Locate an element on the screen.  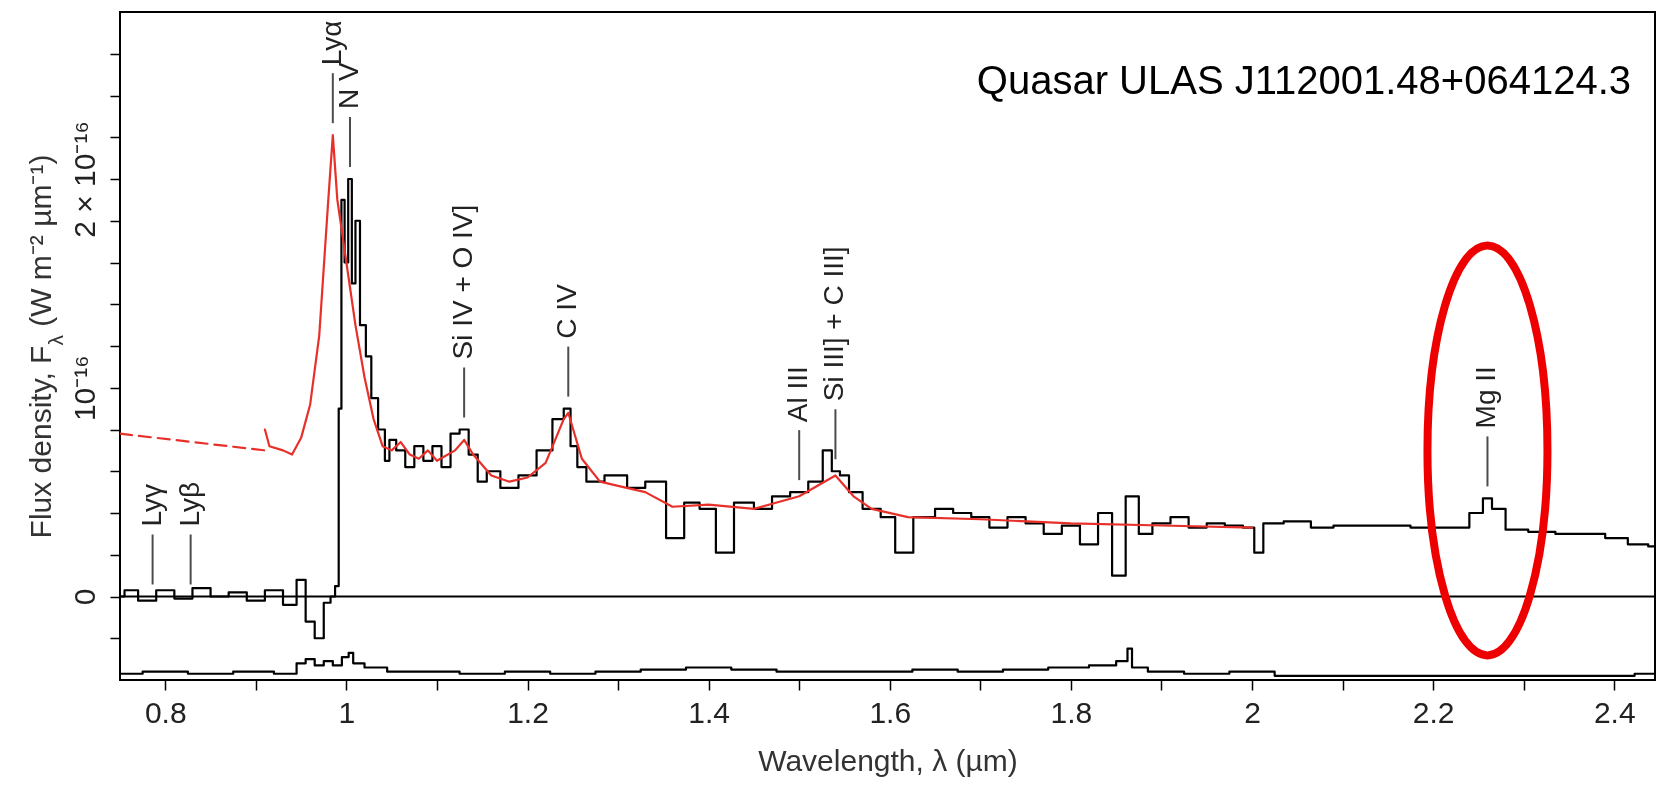
x-tick-label: 2 is located at coordinates (1252, 712).